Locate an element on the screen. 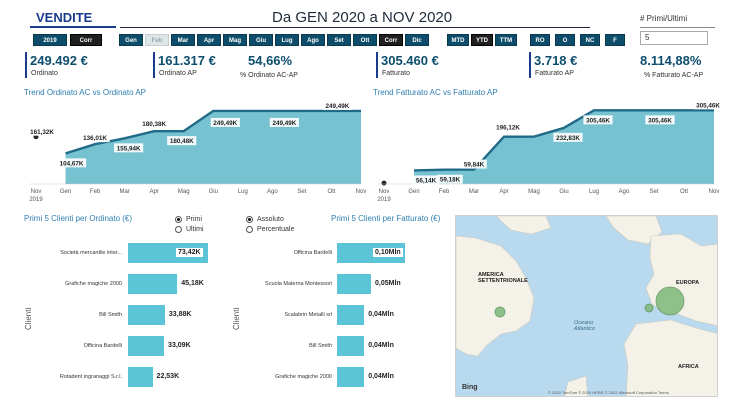 Image resolution: width=734 pixels, height=401 pixels. bar-value-label: 0,05Mln is located at coordinates (388, 283).